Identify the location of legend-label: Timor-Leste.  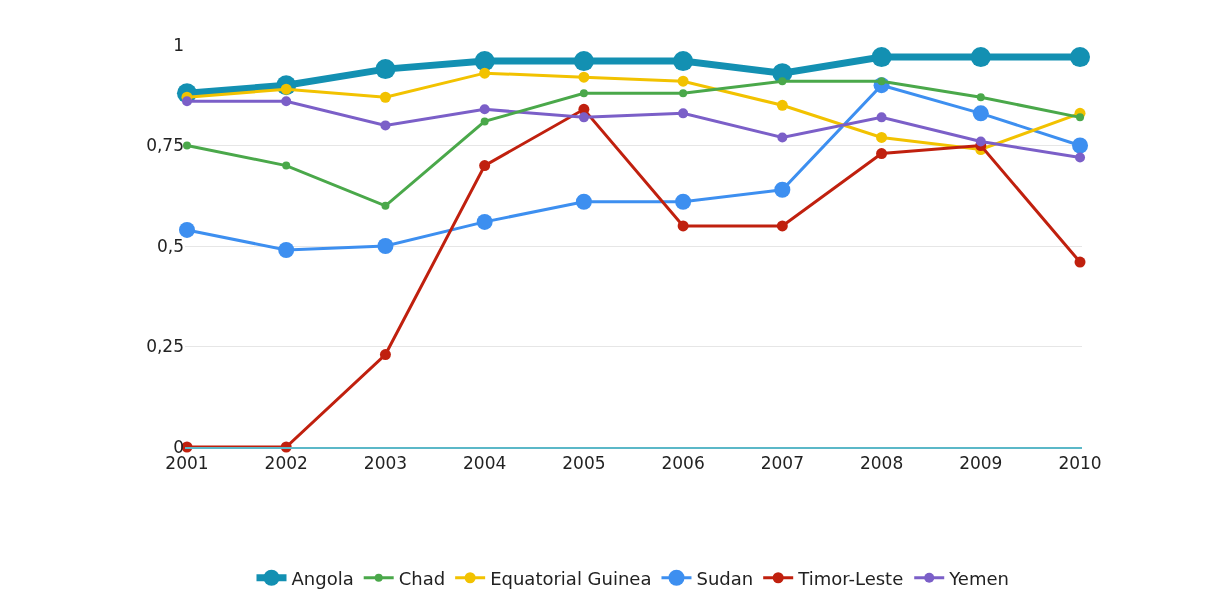
(850, 578).